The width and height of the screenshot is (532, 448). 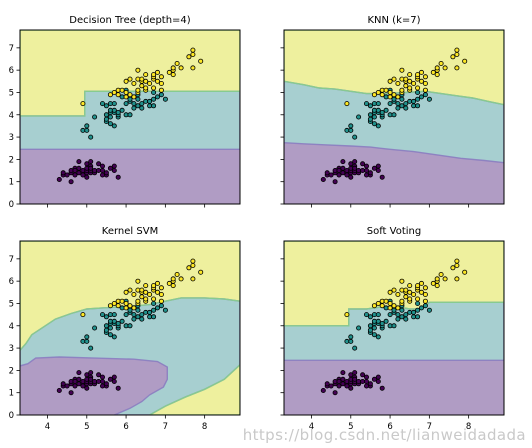 I want to click on y-tick-label: 0, so click(x=11, y=416).